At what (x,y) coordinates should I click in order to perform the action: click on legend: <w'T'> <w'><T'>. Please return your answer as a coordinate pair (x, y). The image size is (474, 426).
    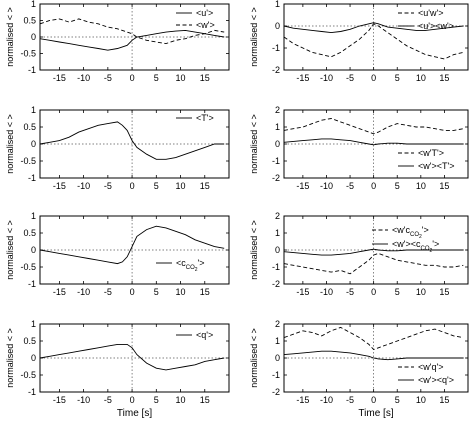
    Looking at the image, I should click on (426, 159).